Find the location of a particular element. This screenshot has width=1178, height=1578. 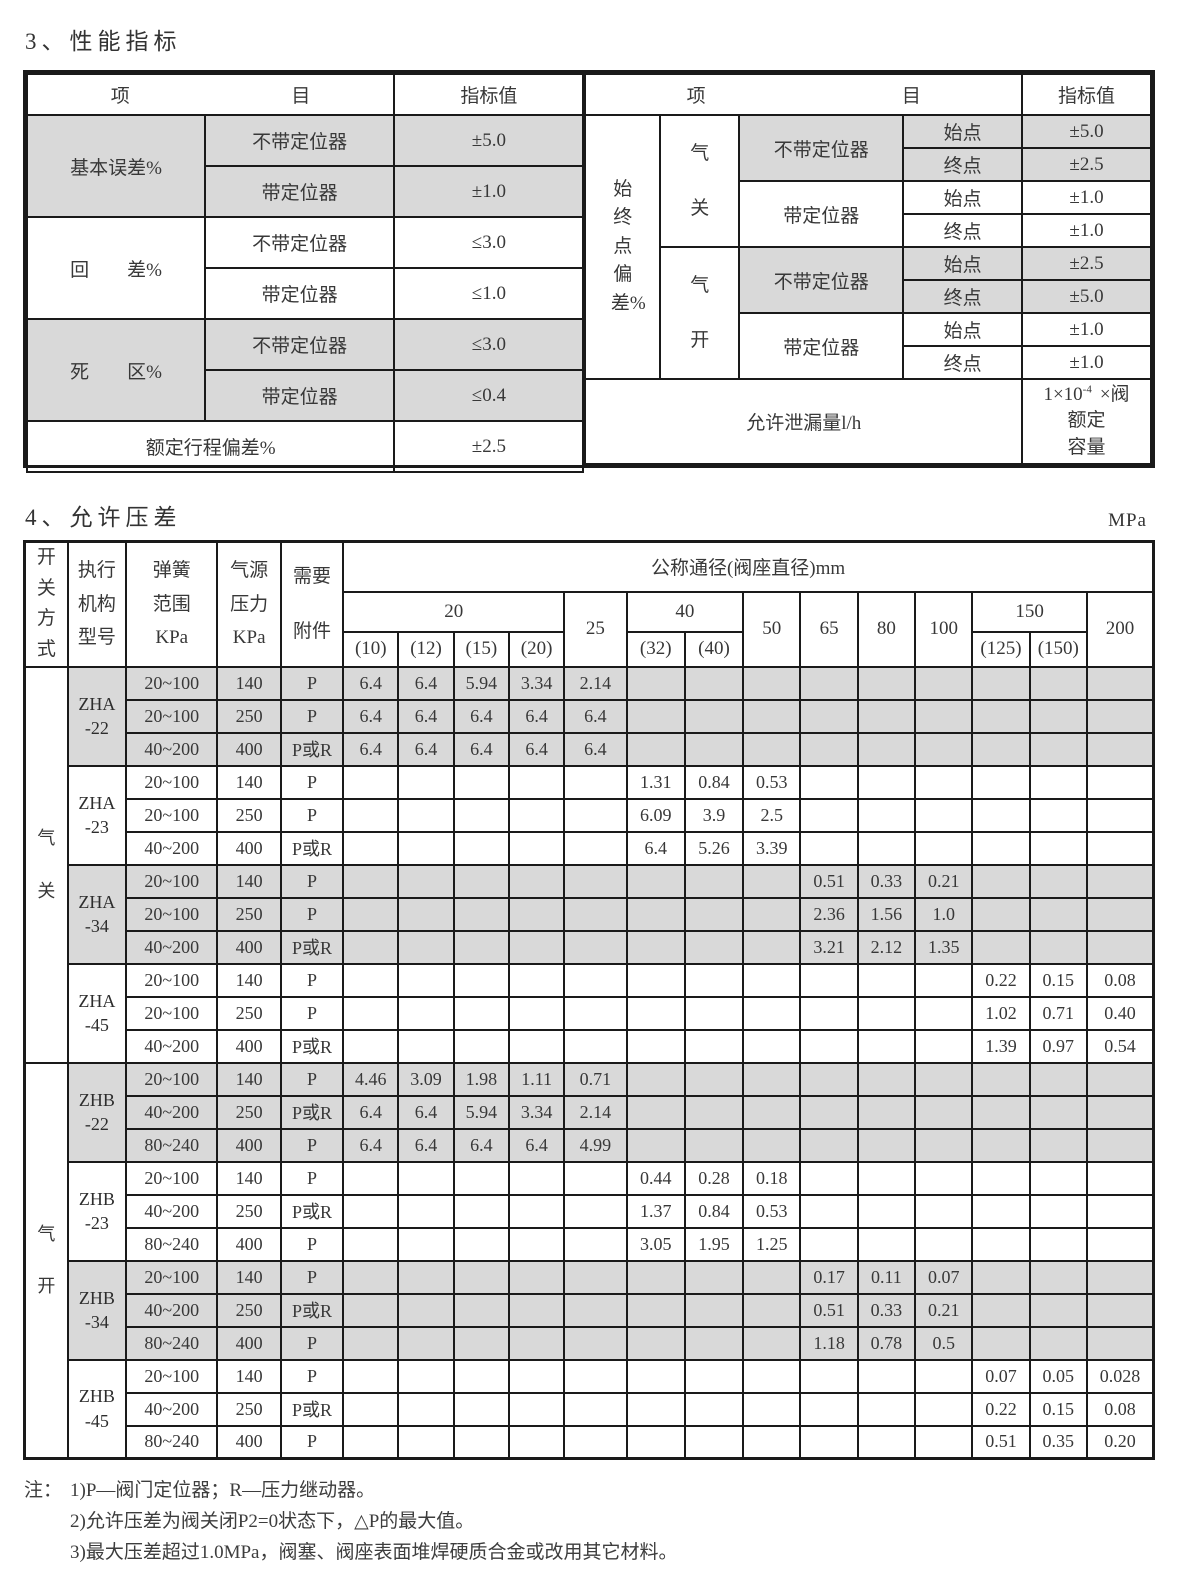

spring-range-cell: 40~200 is located at coordinates (172, 1112).